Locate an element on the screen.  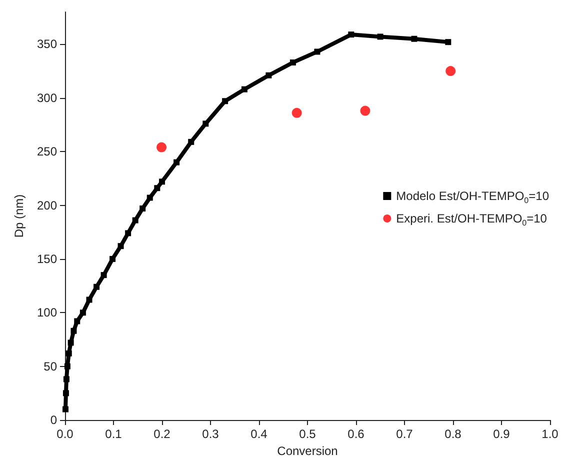
x-tick-label: 0.7 is located at coordinates (405, 434).